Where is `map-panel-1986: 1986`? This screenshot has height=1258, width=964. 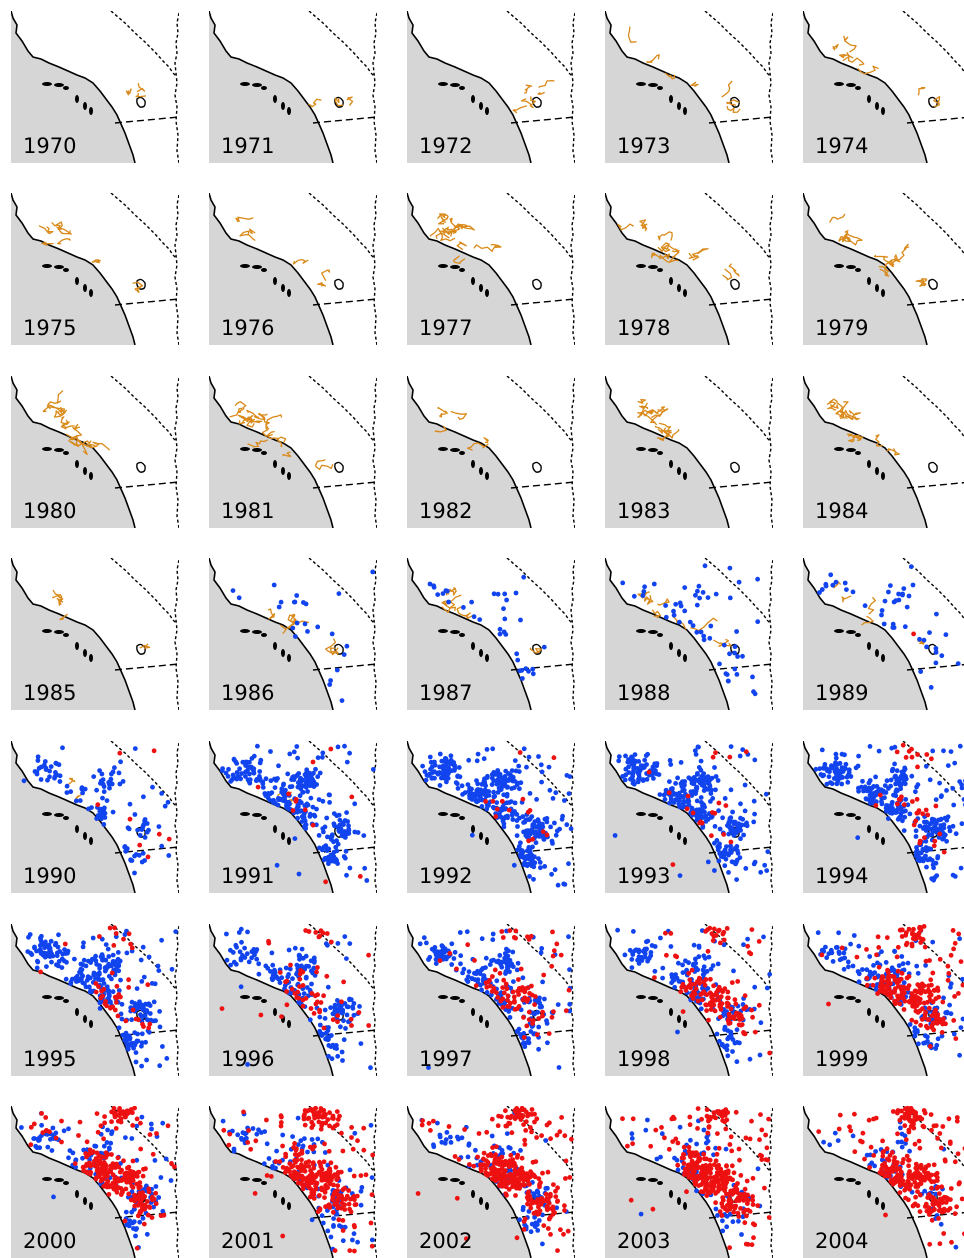
map-panel-1986: 1986 is located at coordinates (293, 634).